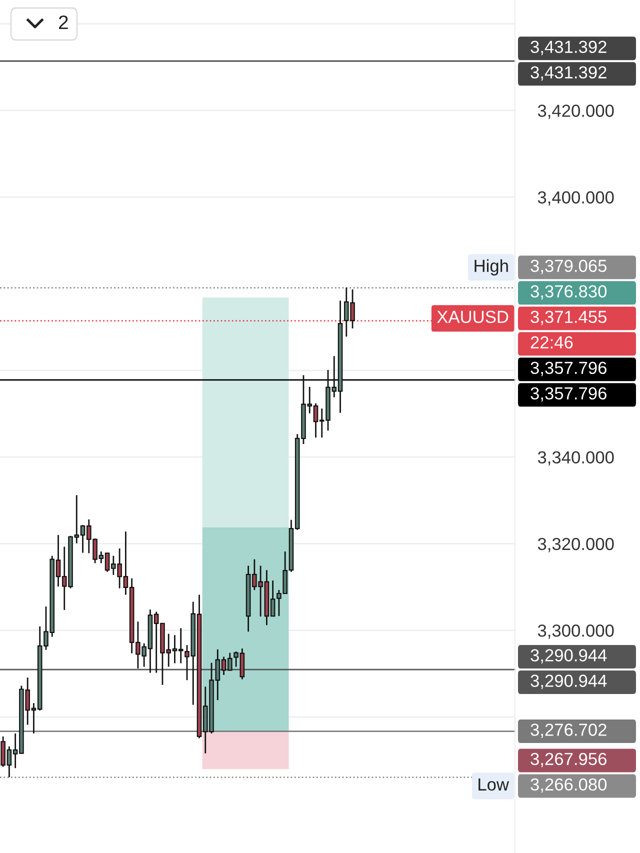 This screenshot has height=853, width=640. I want to click on ref-line-label: 3,371.455, so click(568, 318).